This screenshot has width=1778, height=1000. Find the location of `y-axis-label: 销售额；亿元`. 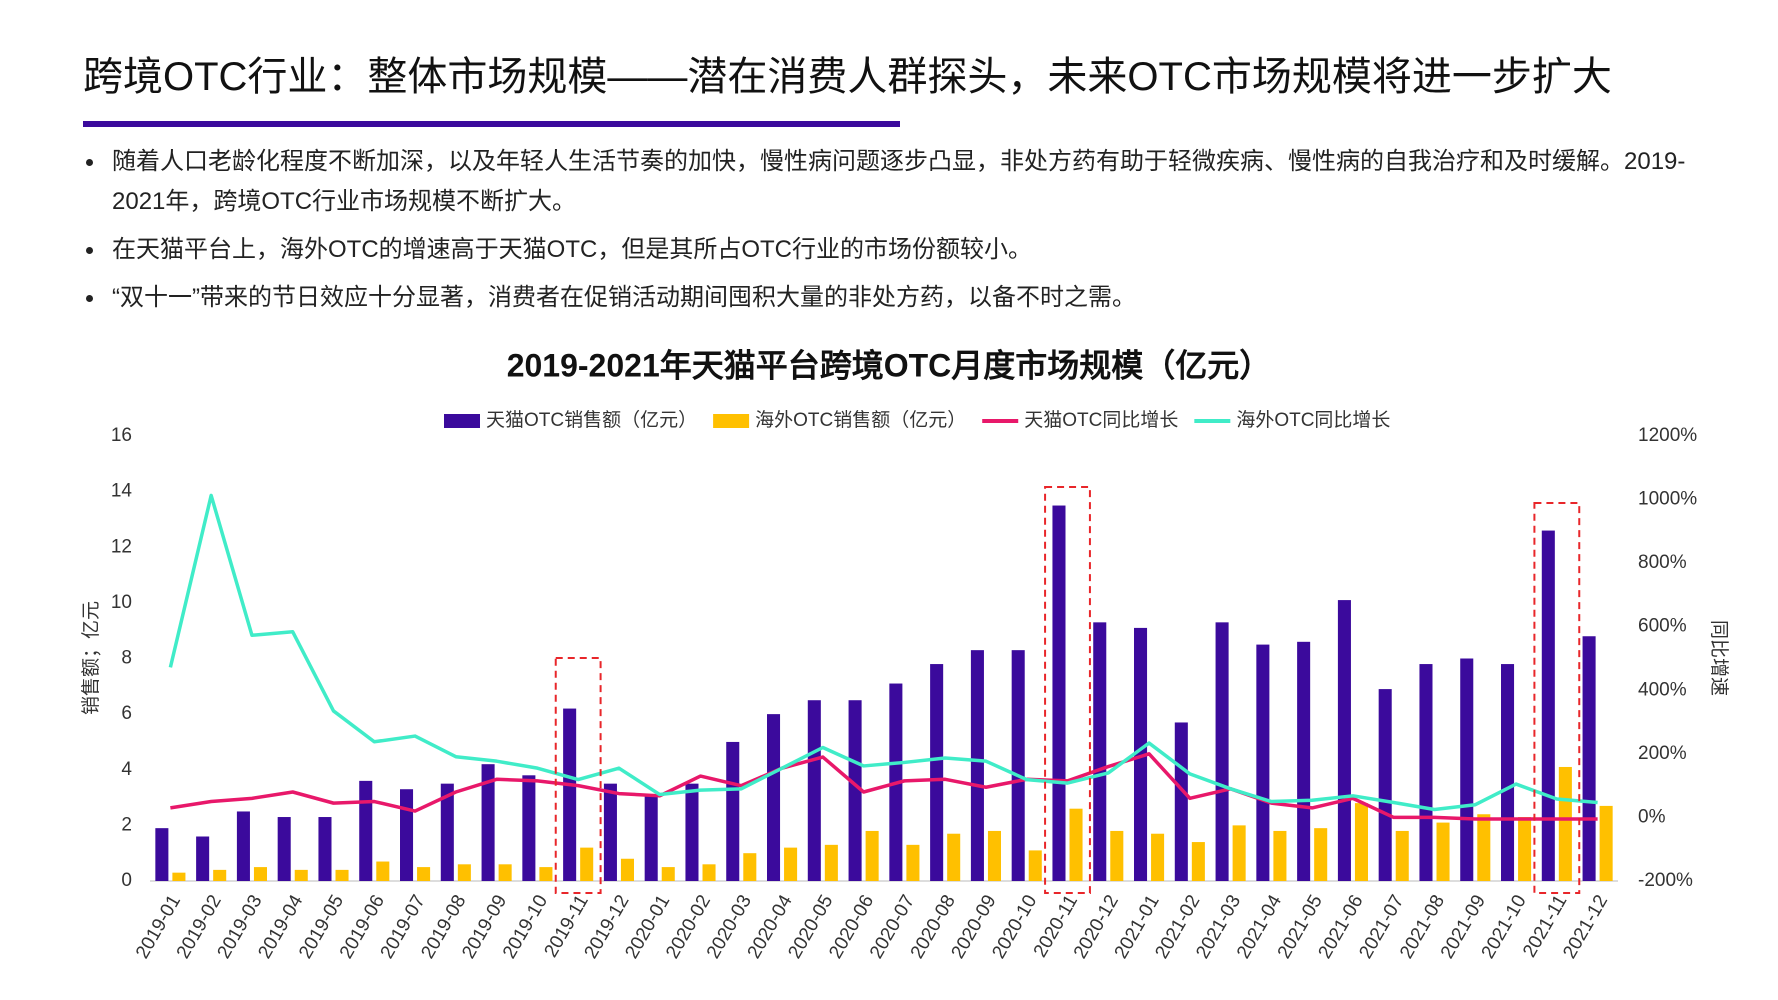

y-axis-label: 销售额；亿元 is located at coordinates (91, 658).